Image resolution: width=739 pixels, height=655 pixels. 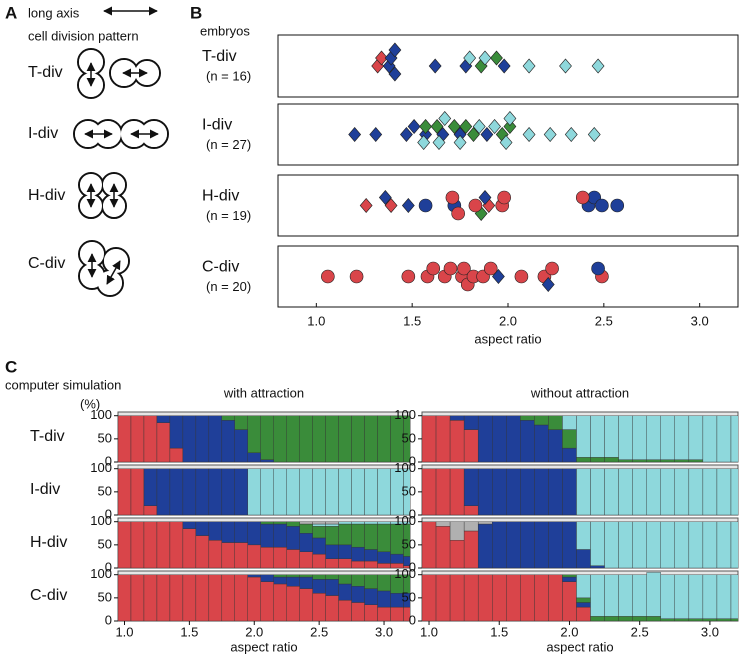 What do you see at coordinates (217, 125) in the screenshot?
I see `row-label: I-div` at bounding box center [217, 125].